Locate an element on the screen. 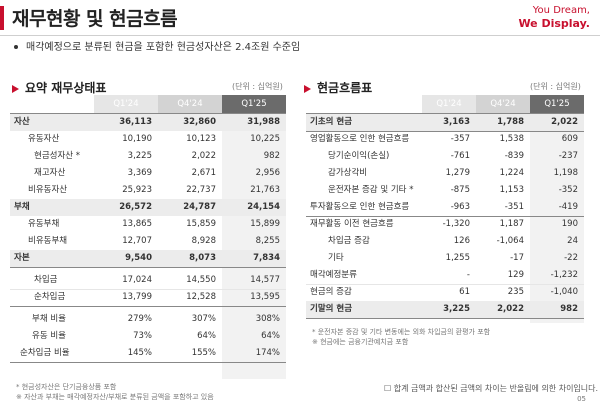 This screenshot has width=600, height=403. cashflow-unit: (단위 : 십억원) is located at coordinates (555, 86).